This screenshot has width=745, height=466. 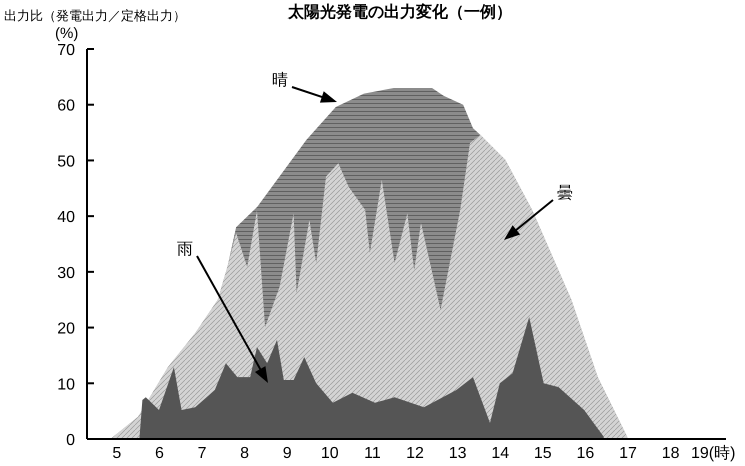 What do you see at coordinates (185, 249) in the screenshot?
I see `text: 雨` at bounding box center [185, 249].